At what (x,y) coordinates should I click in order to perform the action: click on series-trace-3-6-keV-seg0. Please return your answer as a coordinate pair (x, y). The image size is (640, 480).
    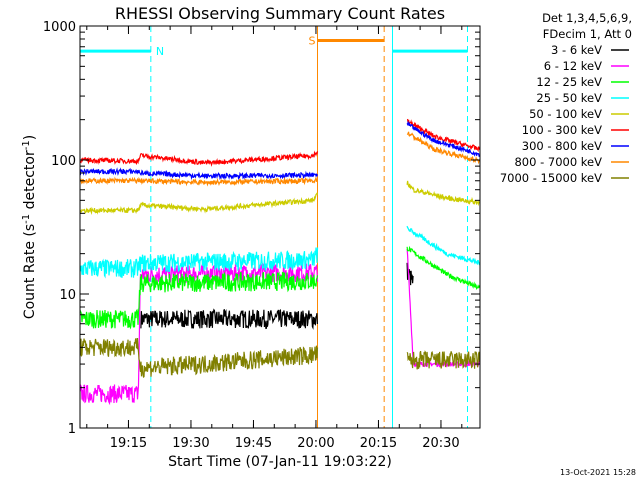
    Looking at the image, I should click on (229, 319).